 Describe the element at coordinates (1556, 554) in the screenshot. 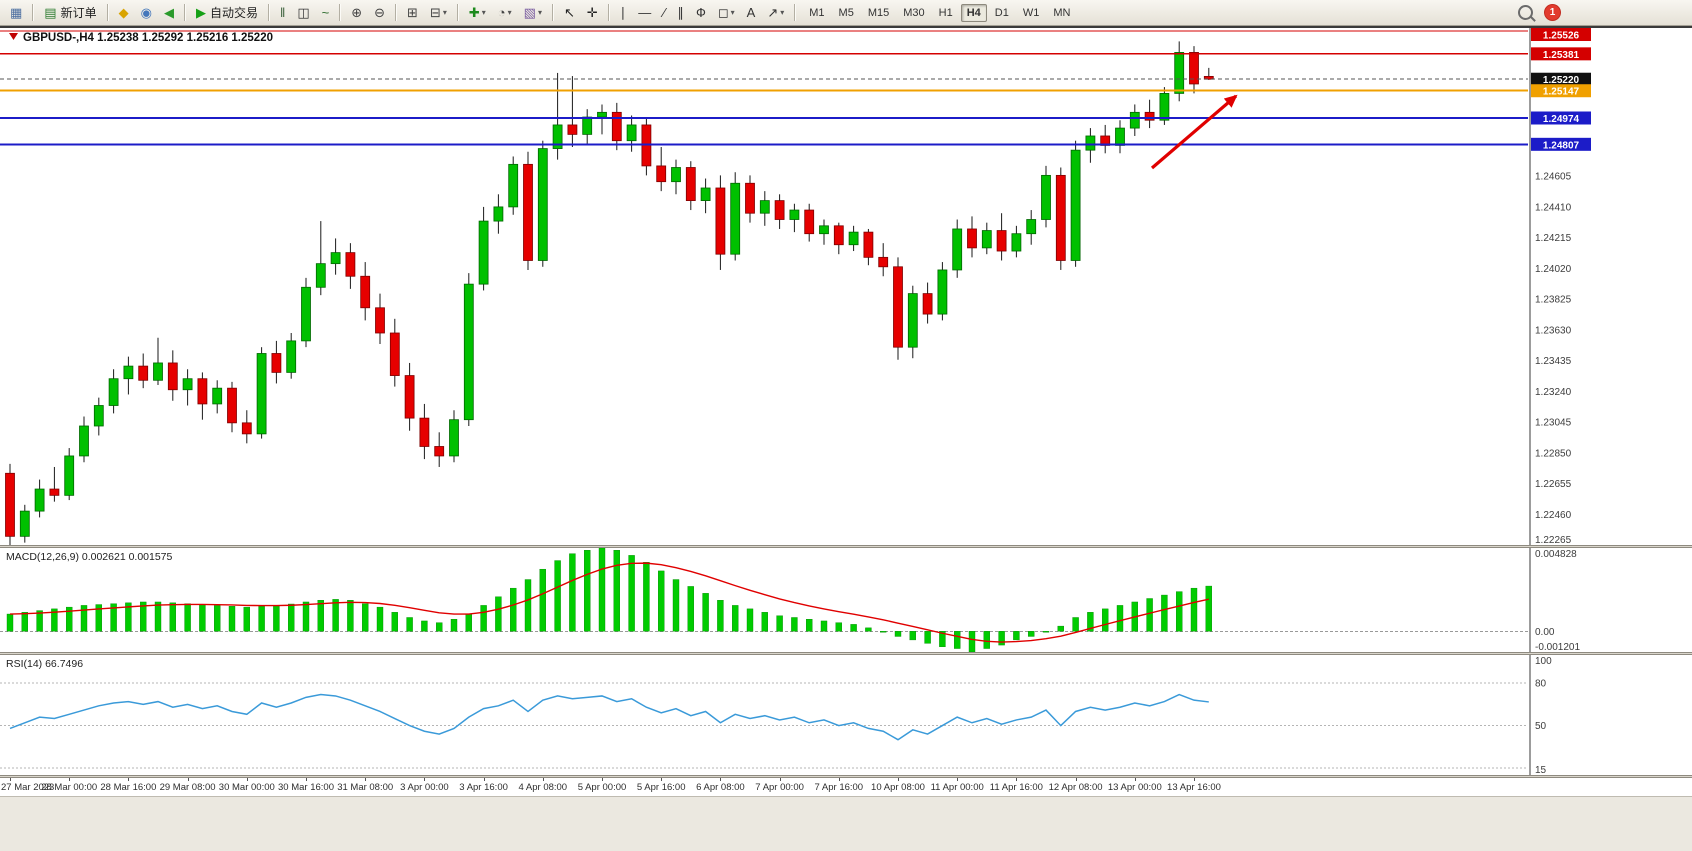

I see `macd-axis-label: 0.004828` at that location.